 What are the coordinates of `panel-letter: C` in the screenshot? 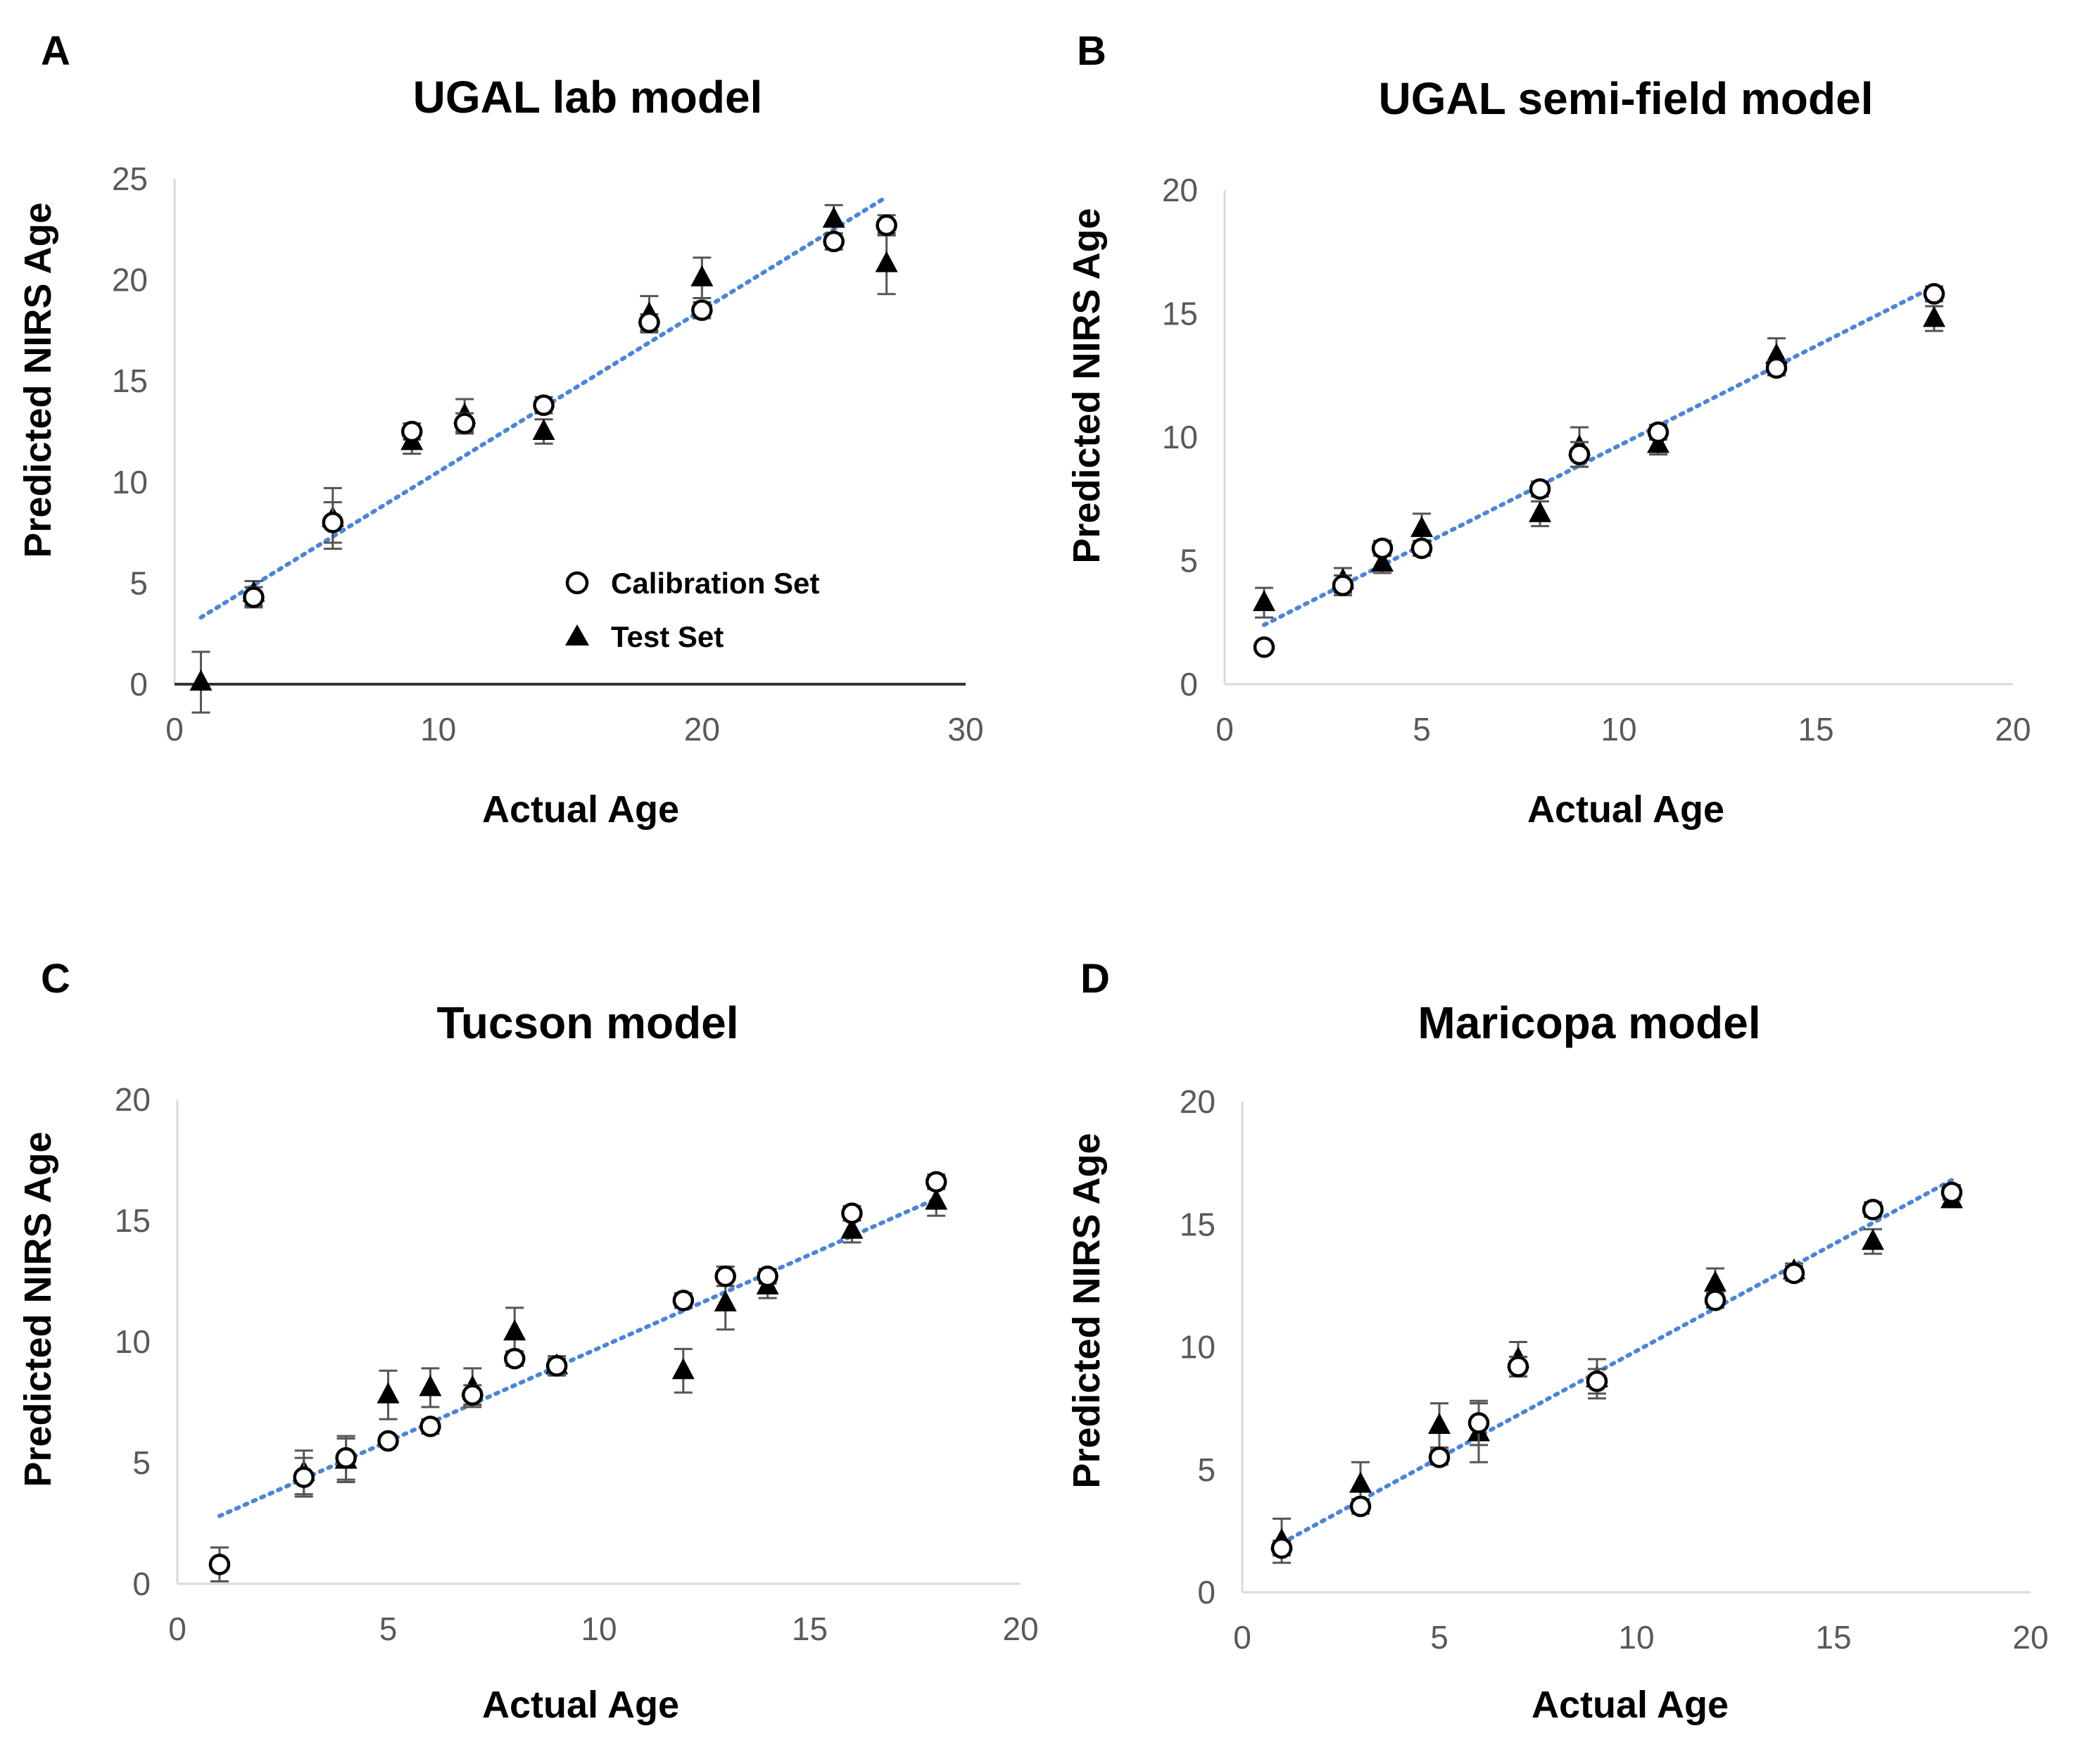 It's located at (56, 979).